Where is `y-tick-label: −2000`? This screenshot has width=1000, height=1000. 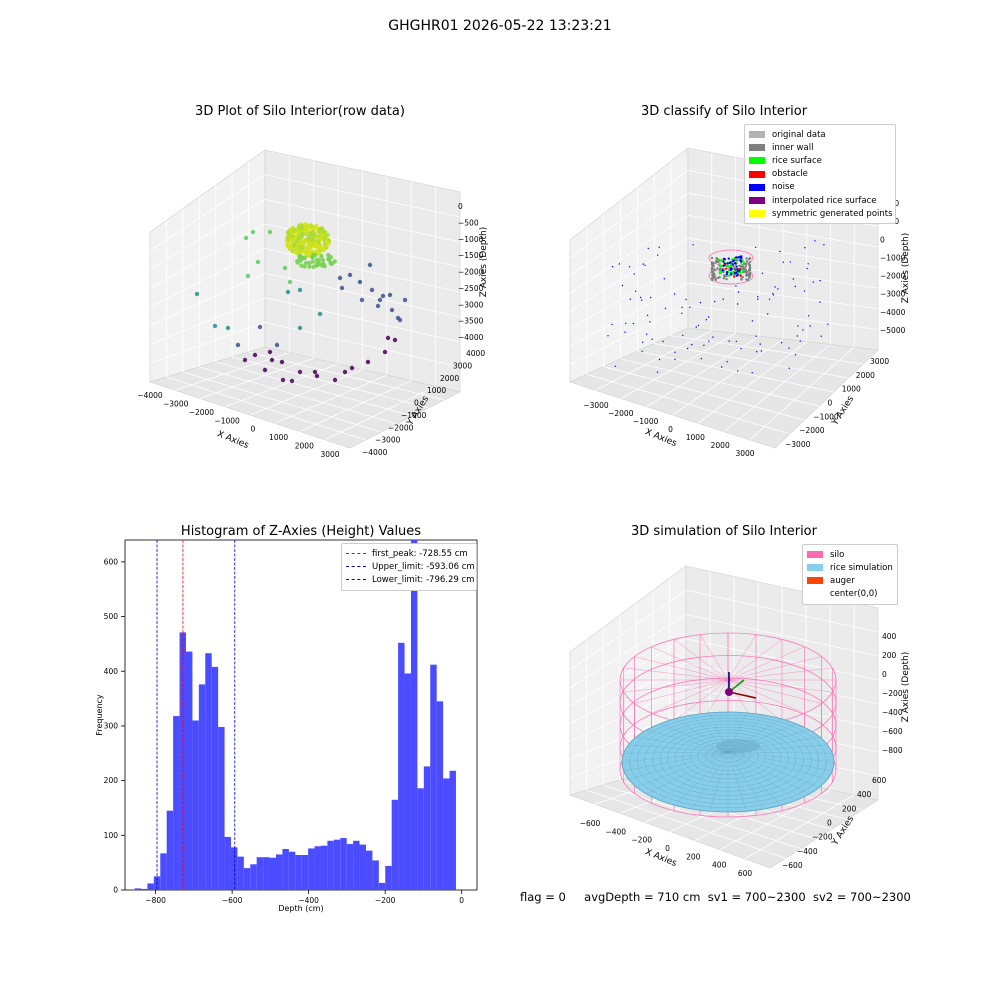 y-tick-label: −2000 is located at coordinates (401, 427).